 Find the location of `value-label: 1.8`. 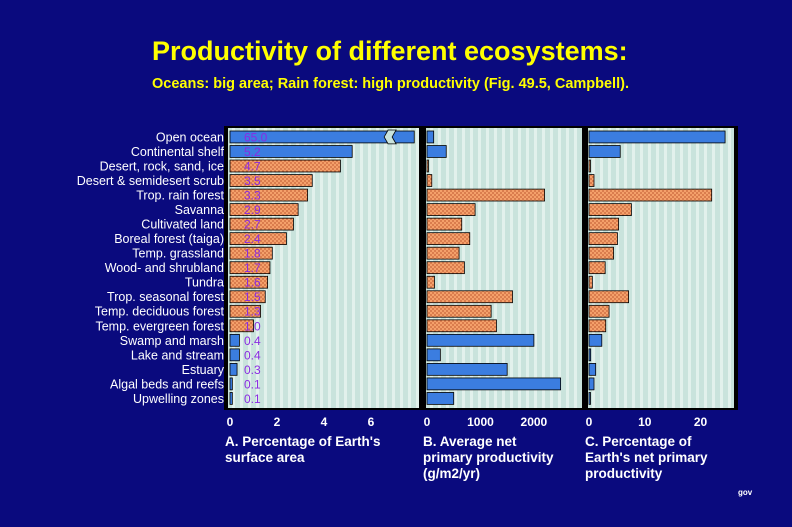

value-label: 1.8 is located at coordinates (252, 254).